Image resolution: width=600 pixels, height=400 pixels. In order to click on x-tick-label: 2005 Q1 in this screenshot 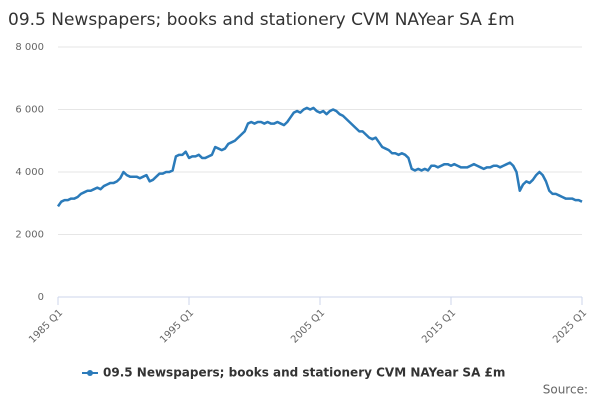, I will do `click(308, 326)`.